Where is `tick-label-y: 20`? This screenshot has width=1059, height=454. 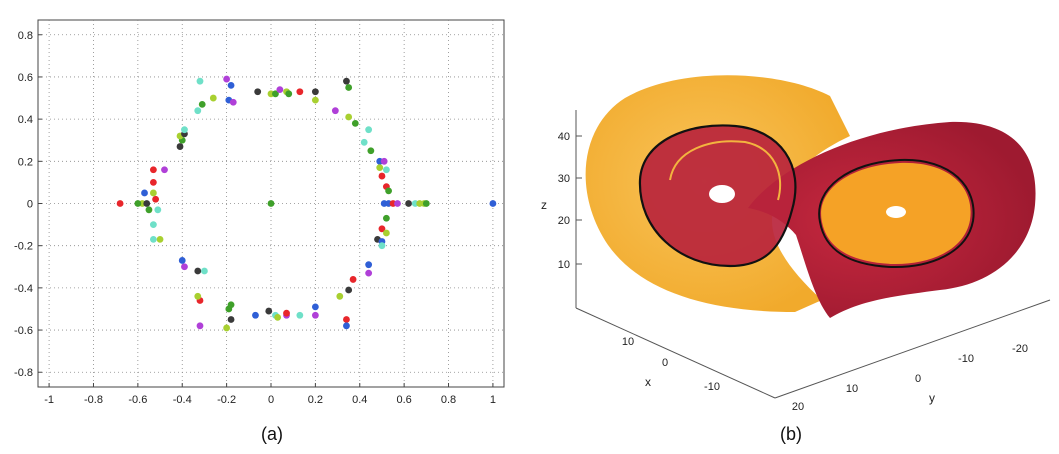 tick-label-y: 20 is located at coordinates (798, 407).